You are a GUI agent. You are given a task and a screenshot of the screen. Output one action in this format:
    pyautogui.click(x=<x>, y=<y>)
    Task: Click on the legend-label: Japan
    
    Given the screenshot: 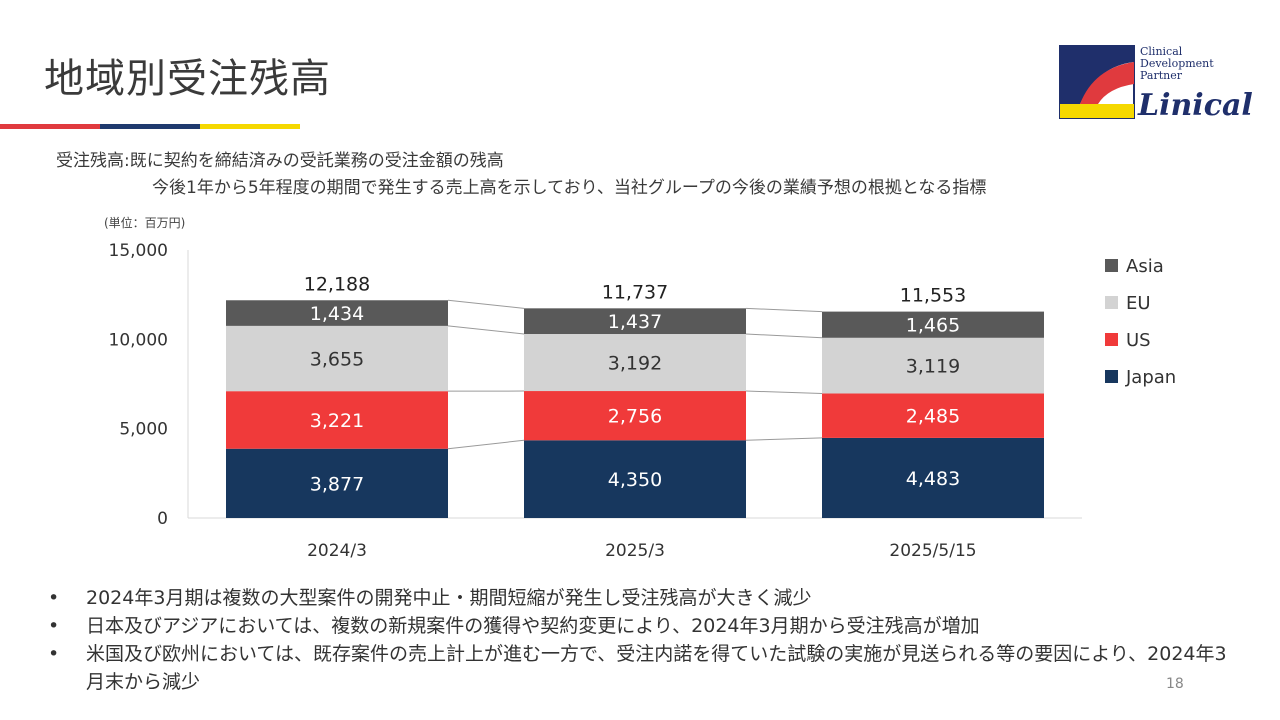 What is the action you would take?
    pyautogui.click(x=1150, y=377)
    